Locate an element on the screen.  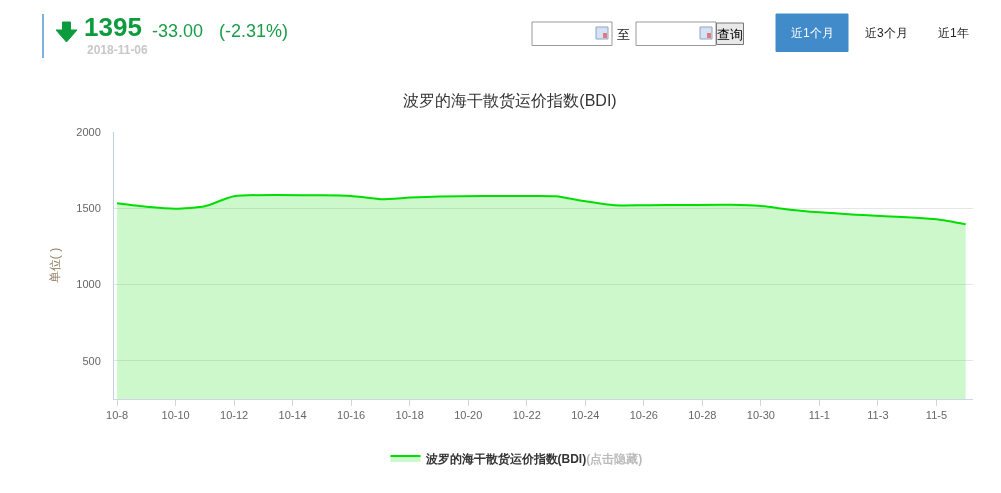
x-tick-label: 10-30 is located at coordinates (760, 415).